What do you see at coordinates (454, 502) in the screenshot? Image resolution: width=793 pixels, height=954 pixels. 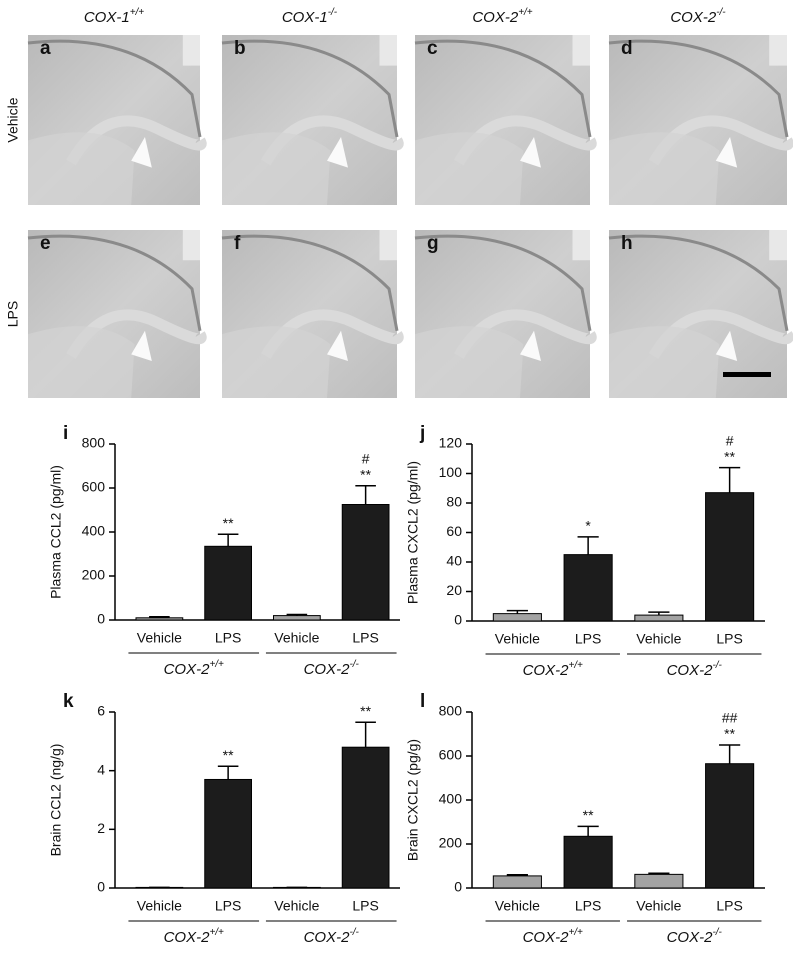 I see `y-tick-label: 80` at bounding box center [454, 502].